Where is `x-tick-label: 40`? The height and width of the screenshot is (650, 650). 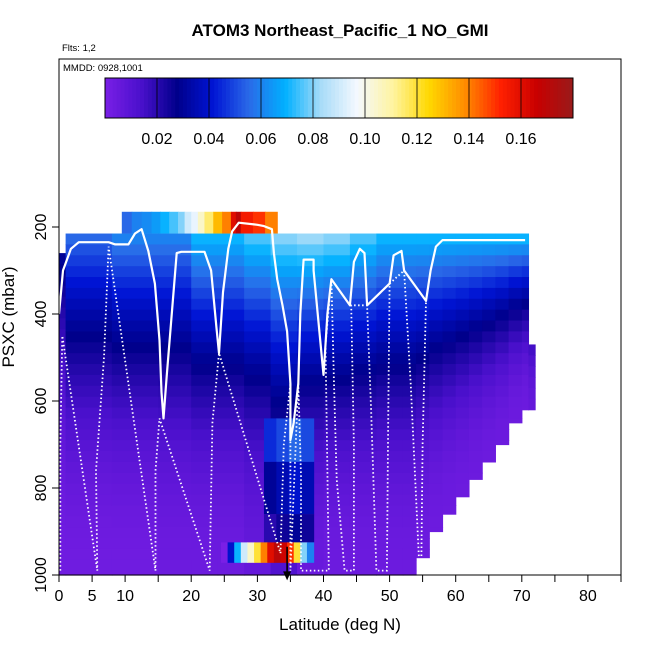 x-tick-label: 40 is located at coordinates (324, 596).